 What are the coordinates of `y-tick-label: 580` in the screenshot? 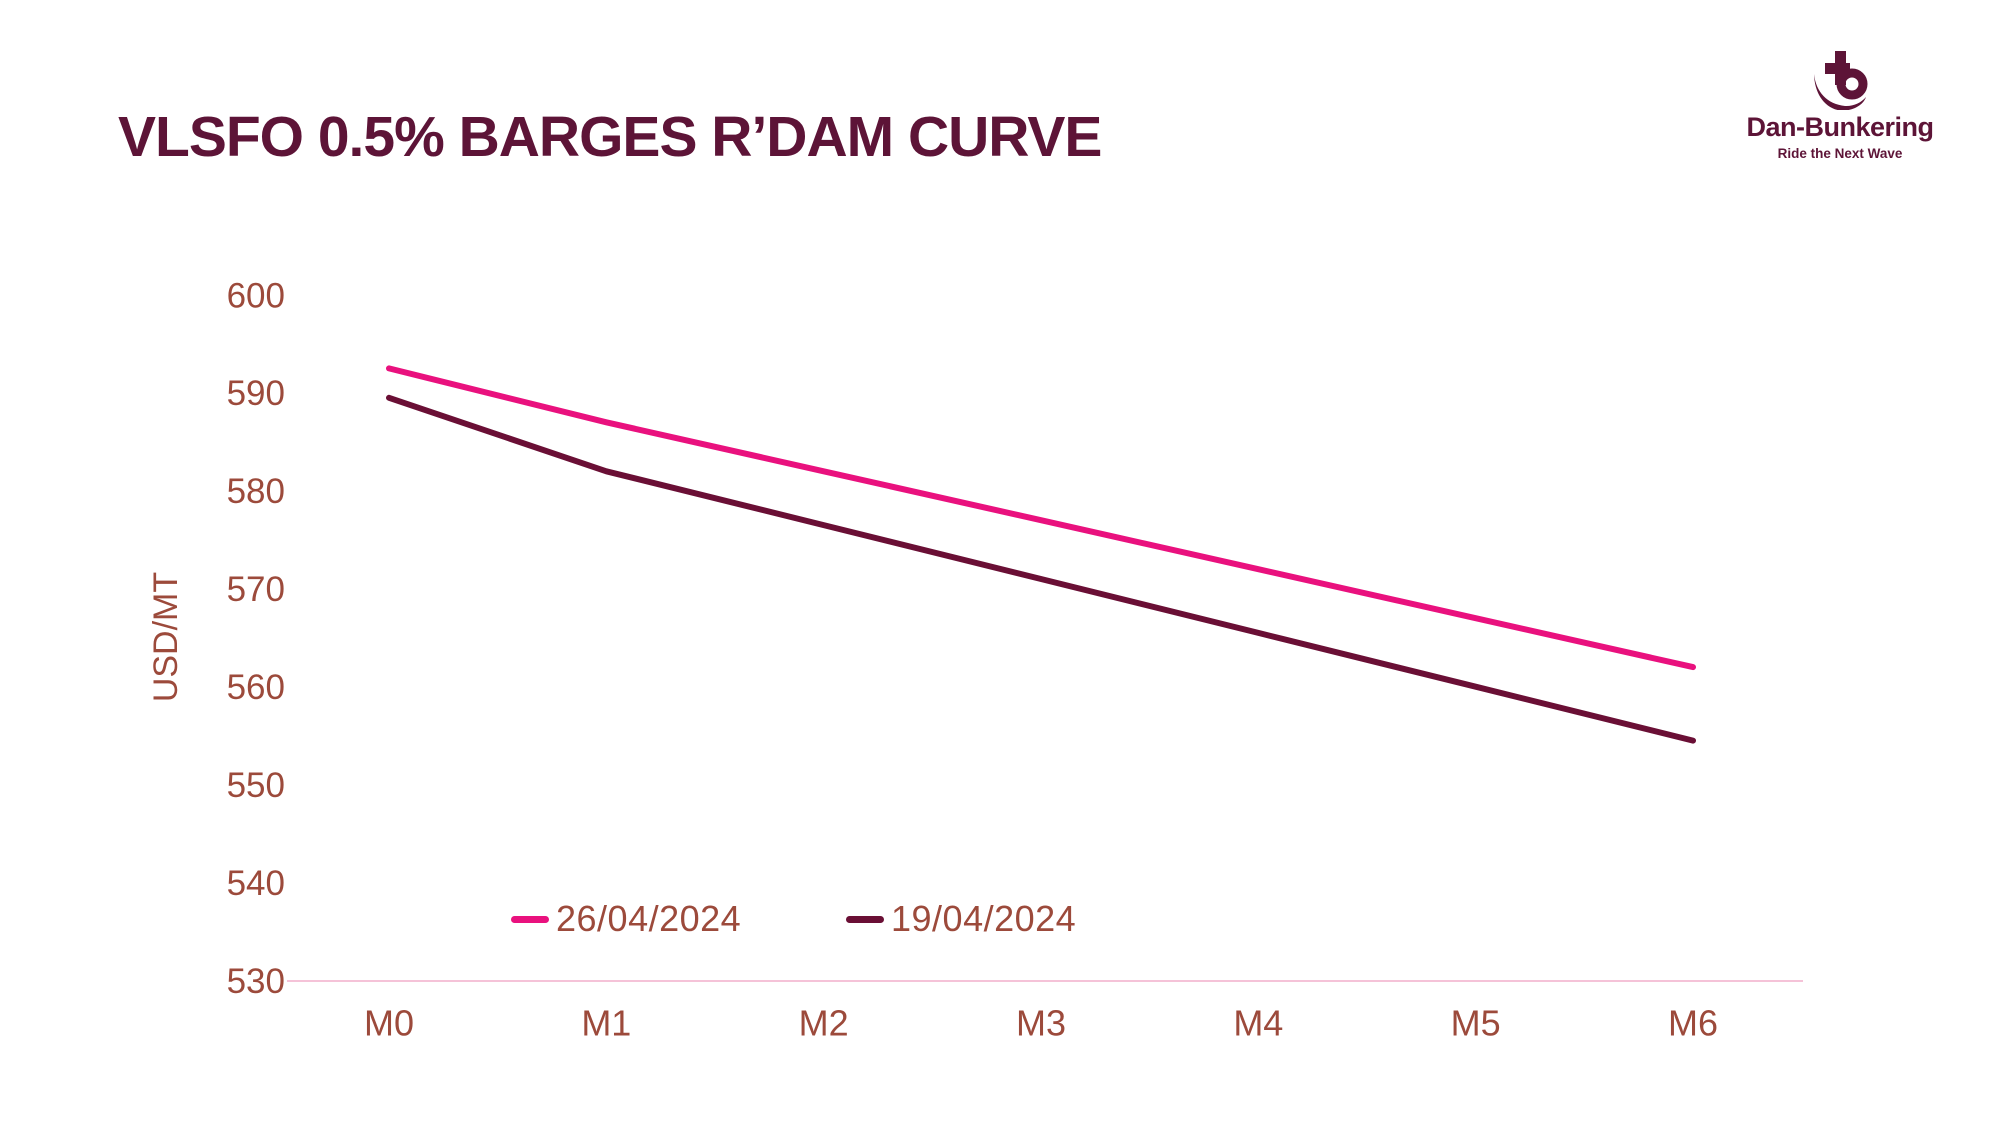 It's located at (256, 491).